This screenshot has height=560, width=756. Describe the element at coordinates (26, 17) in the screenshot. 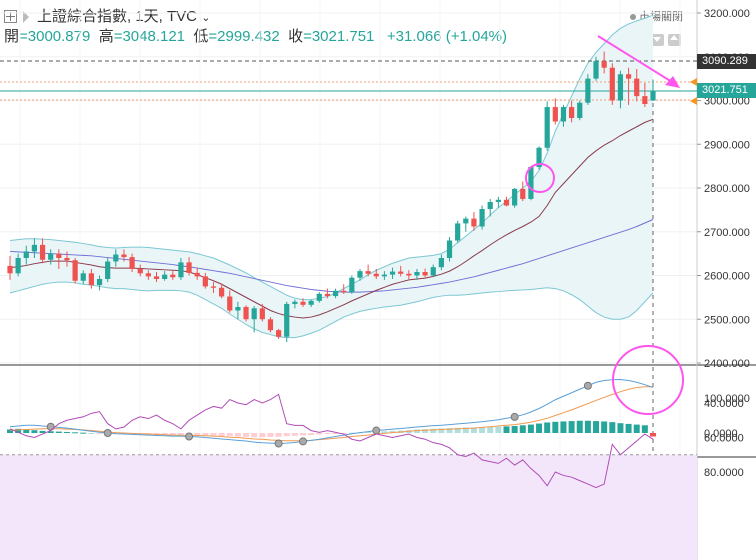

I see `collapse-arrow-icon` at that location.